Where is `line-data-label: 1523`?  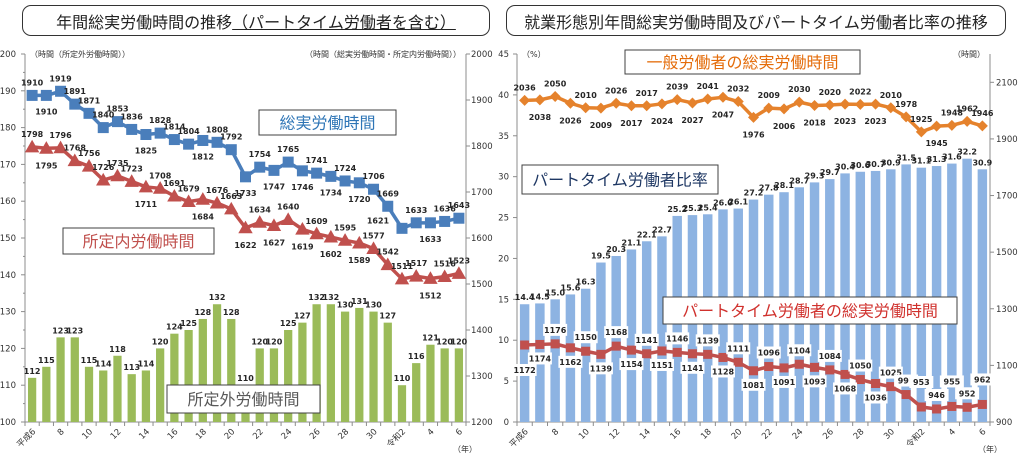 line-data-label: 1523 is located at coordinates (459, 260).